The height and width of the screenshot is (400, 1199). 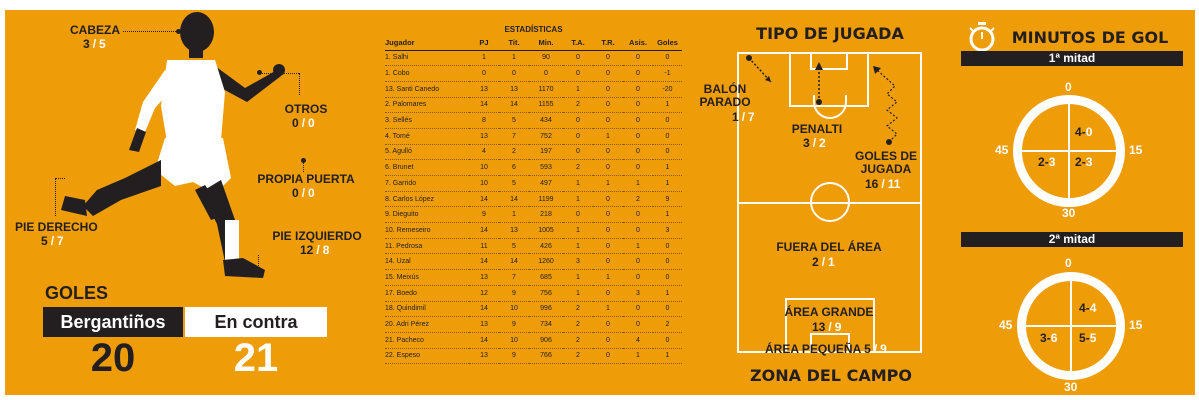 What do you see at coordinates (1069, 213) in the screenshot?
I see `first-tick-bottom: 30` at bounding box center [1069, 213].